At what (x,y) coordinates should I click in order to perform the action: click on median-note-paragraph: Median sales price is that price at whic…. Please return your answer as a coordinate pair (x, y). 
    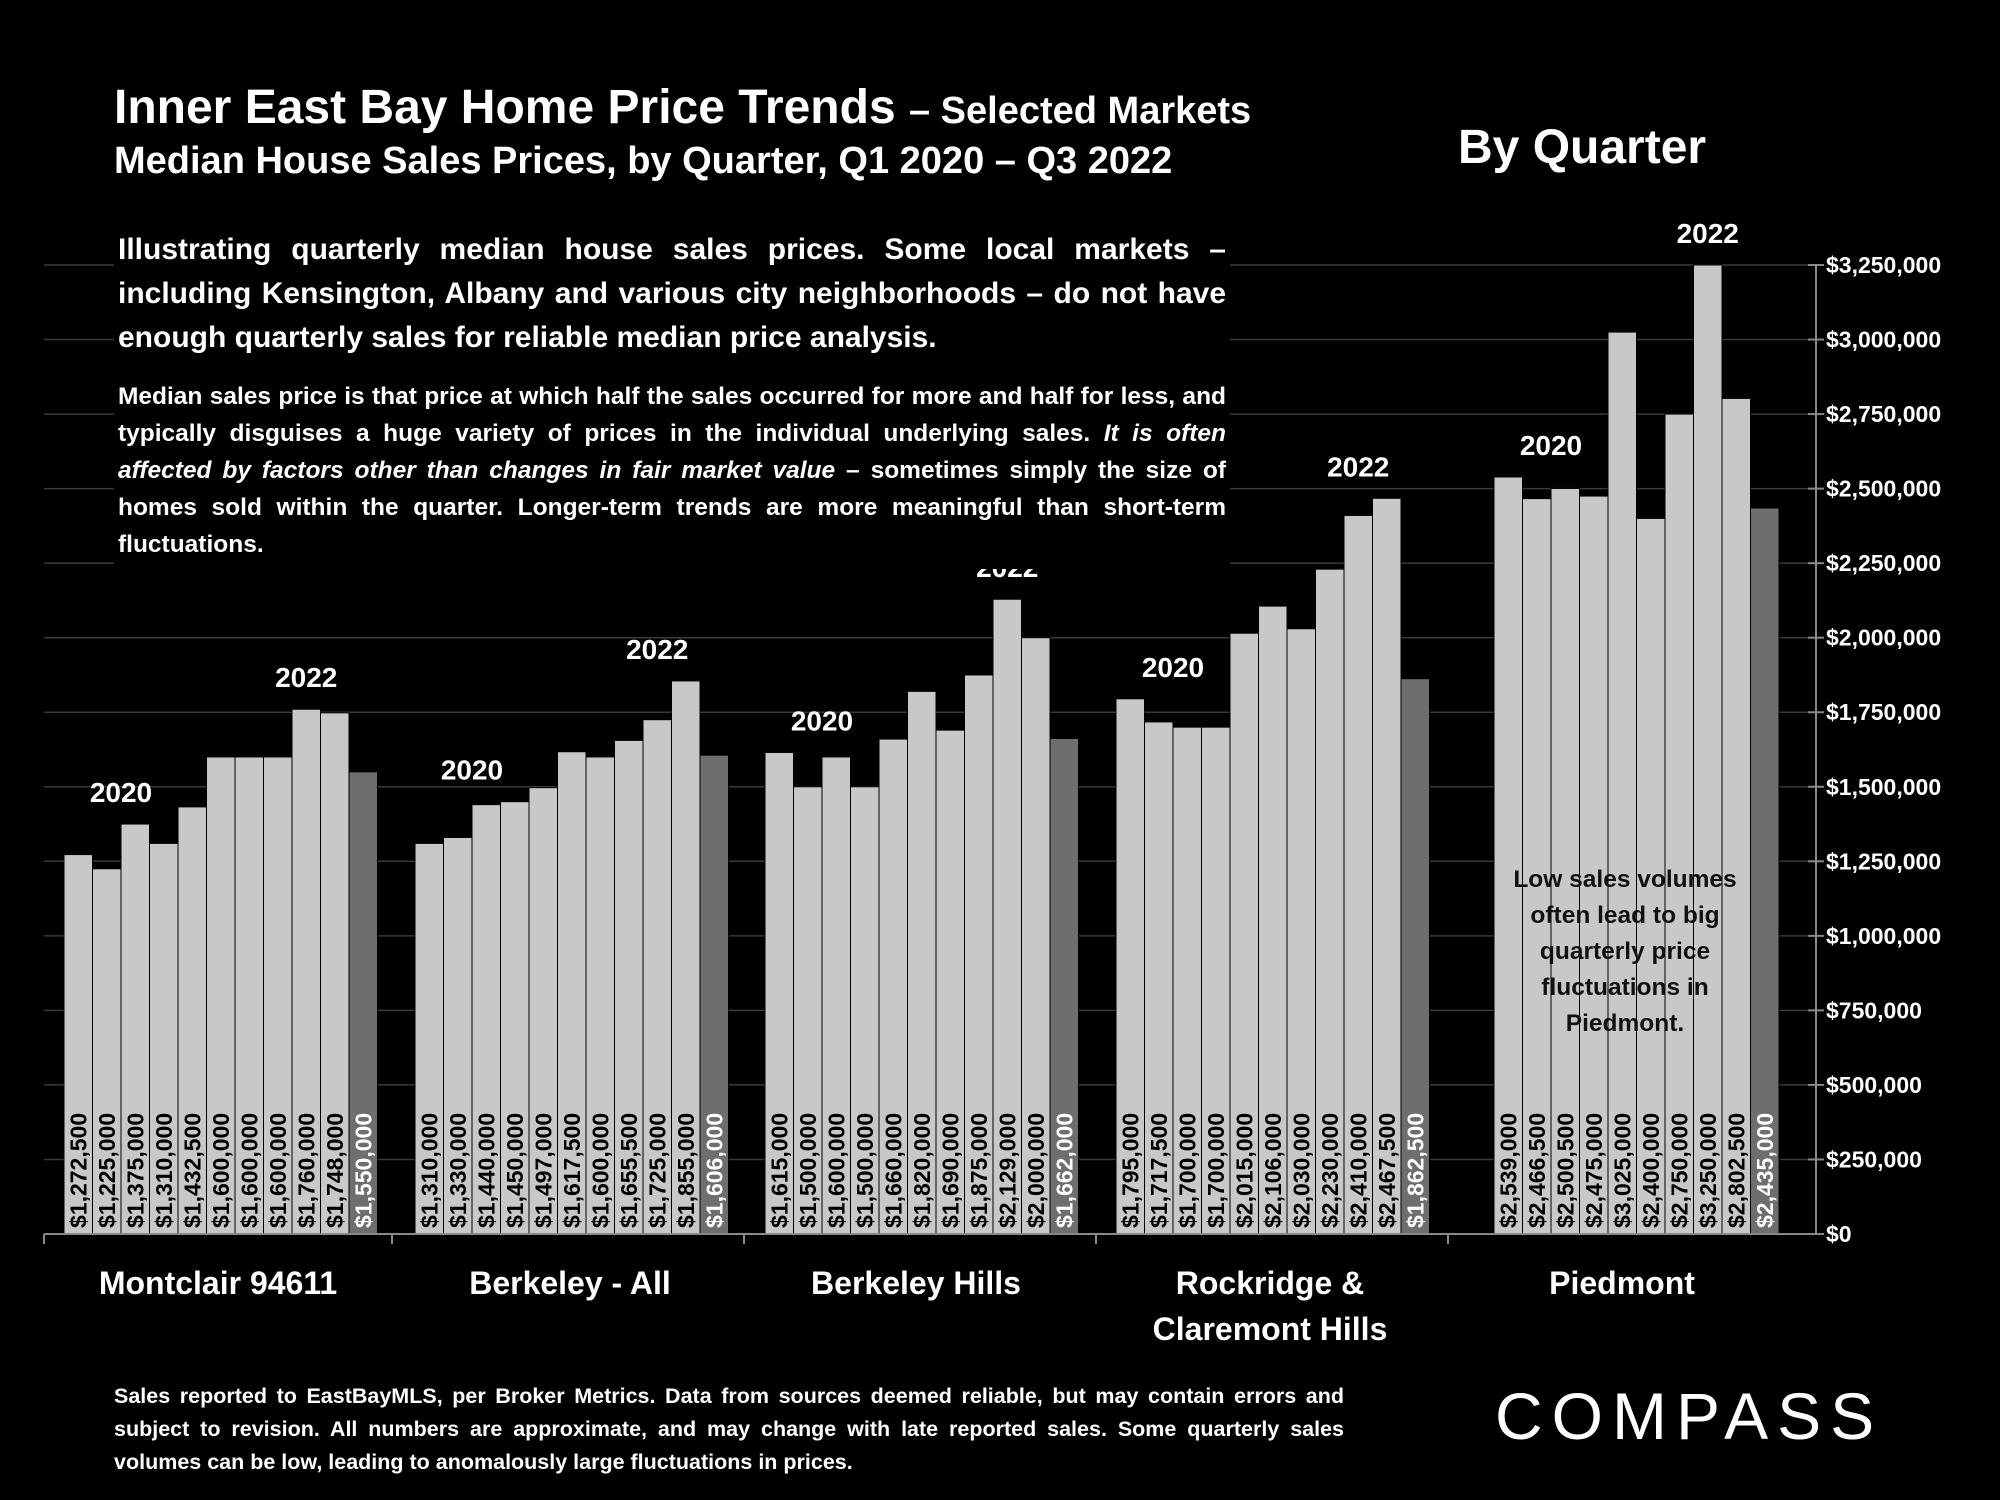
    Looking at the image, I should click on (672, 473).